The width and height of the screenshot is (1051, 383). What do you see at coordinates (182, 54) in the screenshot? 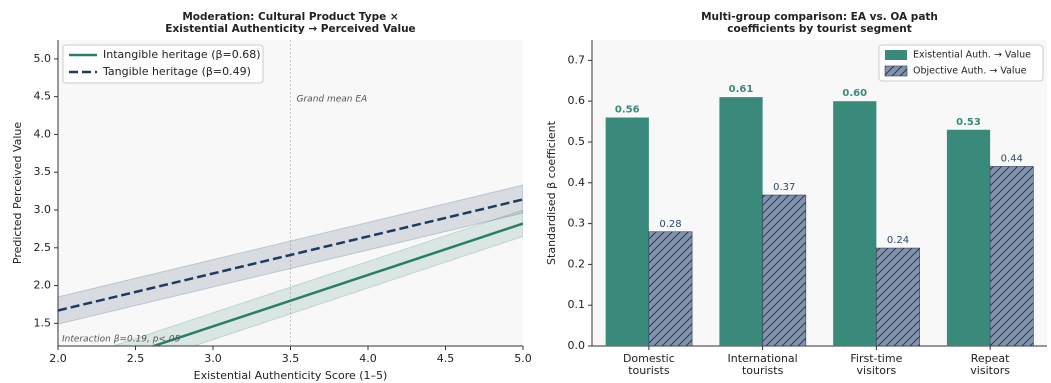
I see `legend-label: Intangible heritage (β=0.68)` at bounding box center [182, 54].